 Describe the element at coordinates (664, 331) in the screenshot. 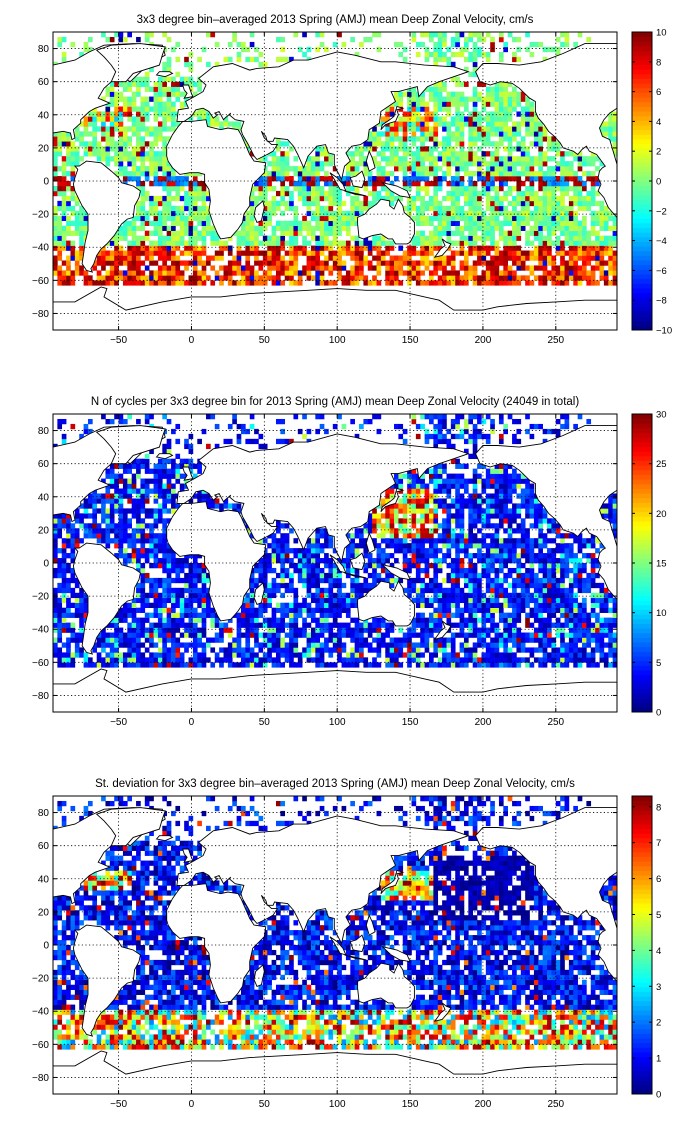

I see `colorbar-tick-label: −10` at that location.